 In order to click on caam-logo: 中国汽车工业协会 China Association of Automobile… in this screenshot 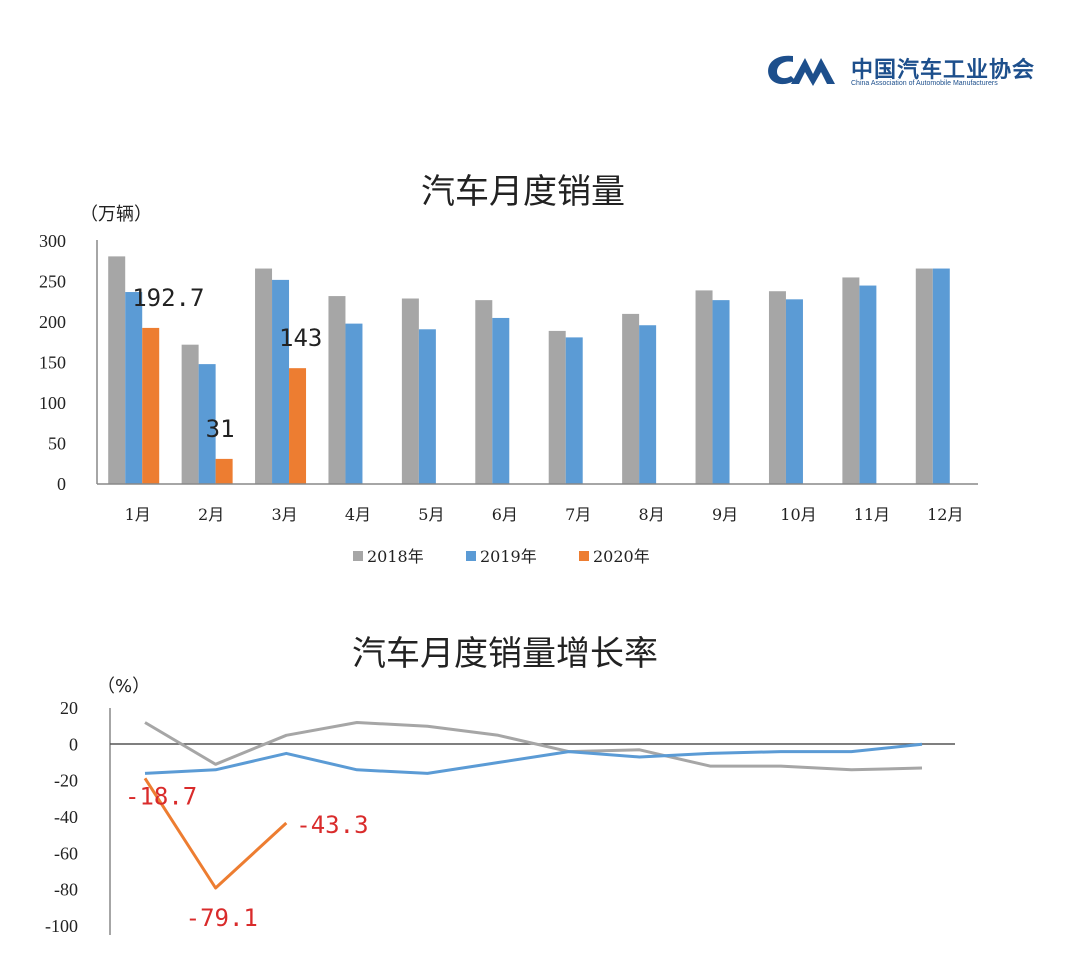, I will do `click(905, 72)`.